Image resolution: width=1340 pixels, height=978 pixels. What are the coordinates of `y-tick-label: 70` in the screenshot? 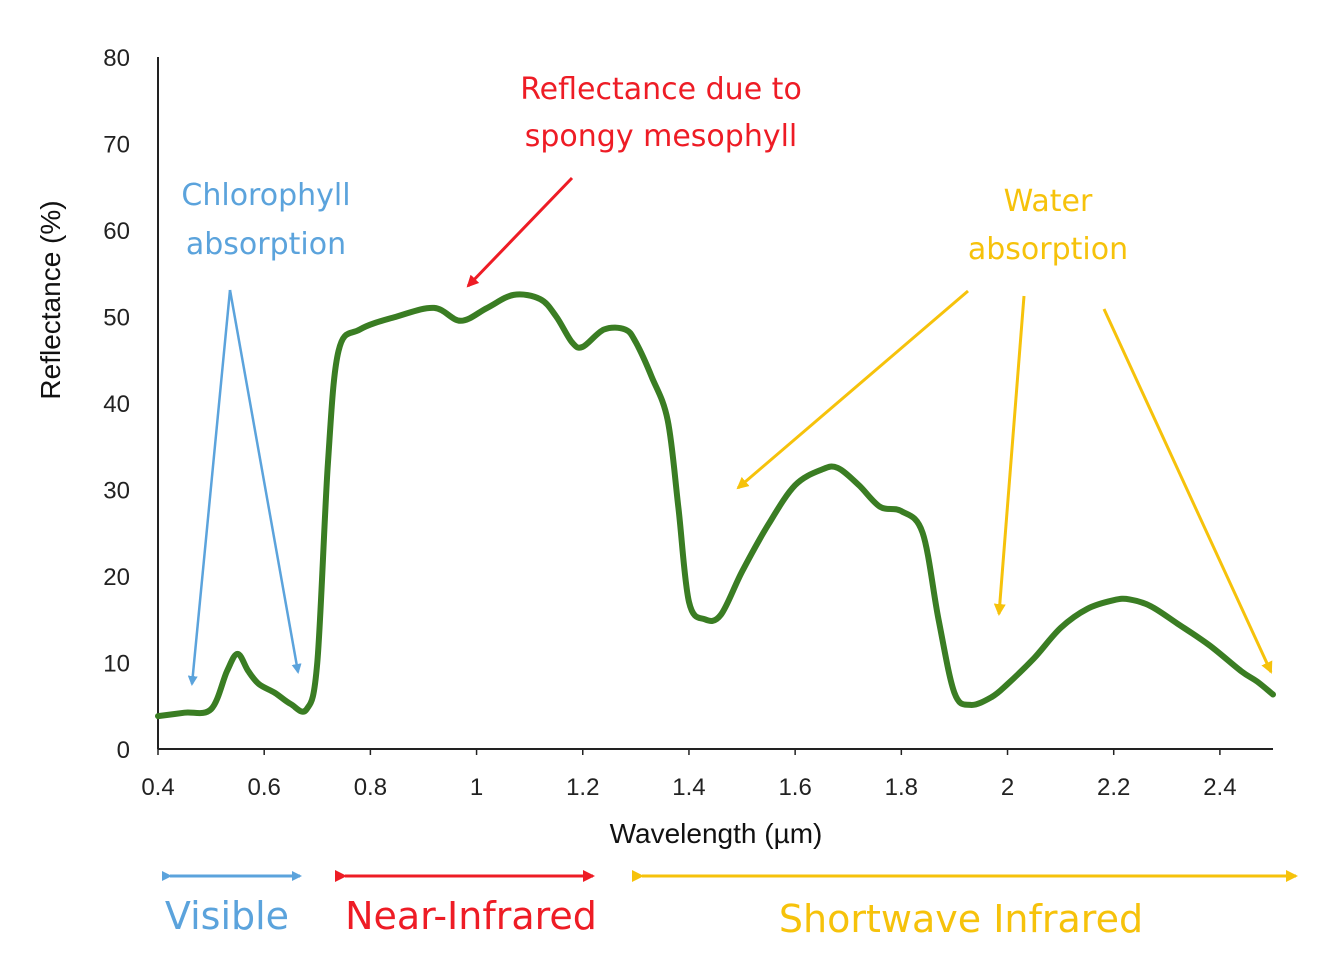 It's located at (116, 145).